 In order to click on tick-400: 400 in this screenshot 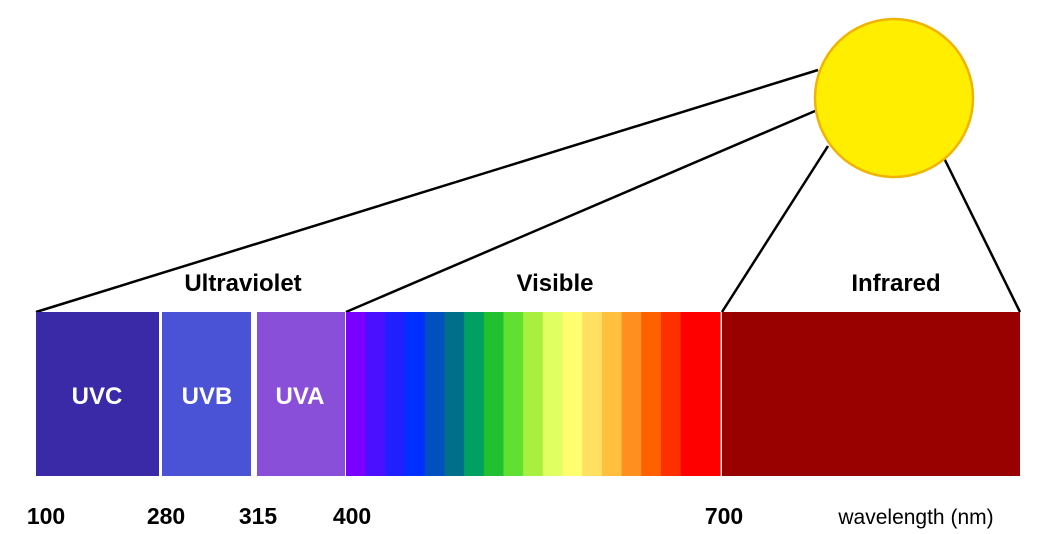, I will do `click(352, 516)`.